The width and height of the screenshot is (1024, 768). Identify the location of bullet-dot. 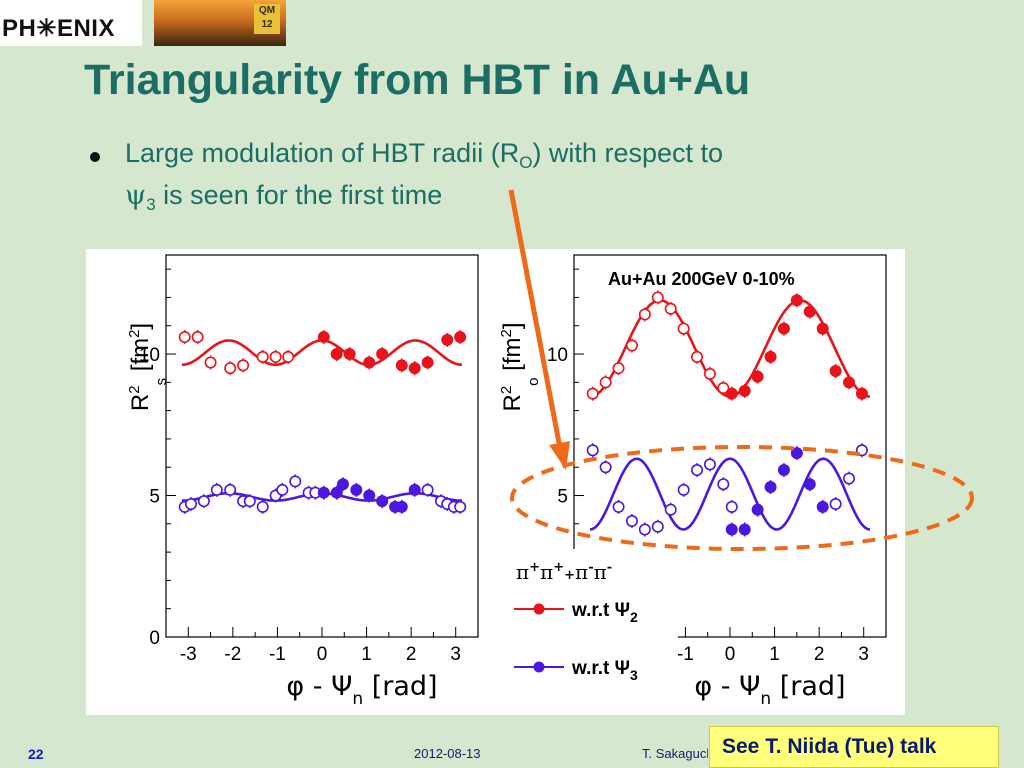
(95, 157).